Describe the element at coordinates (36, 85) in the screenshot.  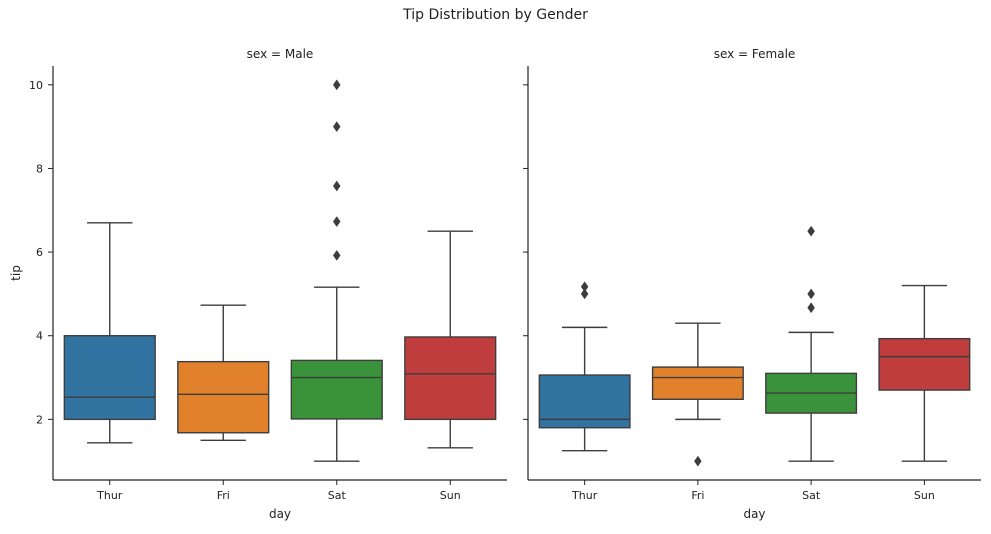
I see `y-tick-label: 10` at that location.